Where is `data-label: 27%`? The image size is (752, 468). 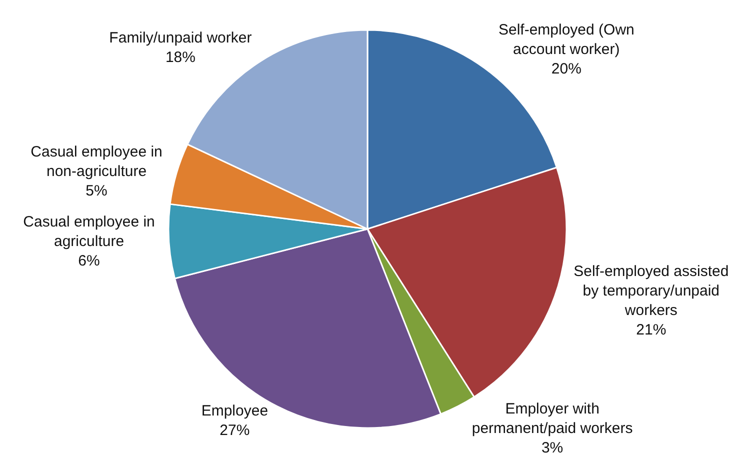
data-label: 27% is located at coordinates (235, 431).